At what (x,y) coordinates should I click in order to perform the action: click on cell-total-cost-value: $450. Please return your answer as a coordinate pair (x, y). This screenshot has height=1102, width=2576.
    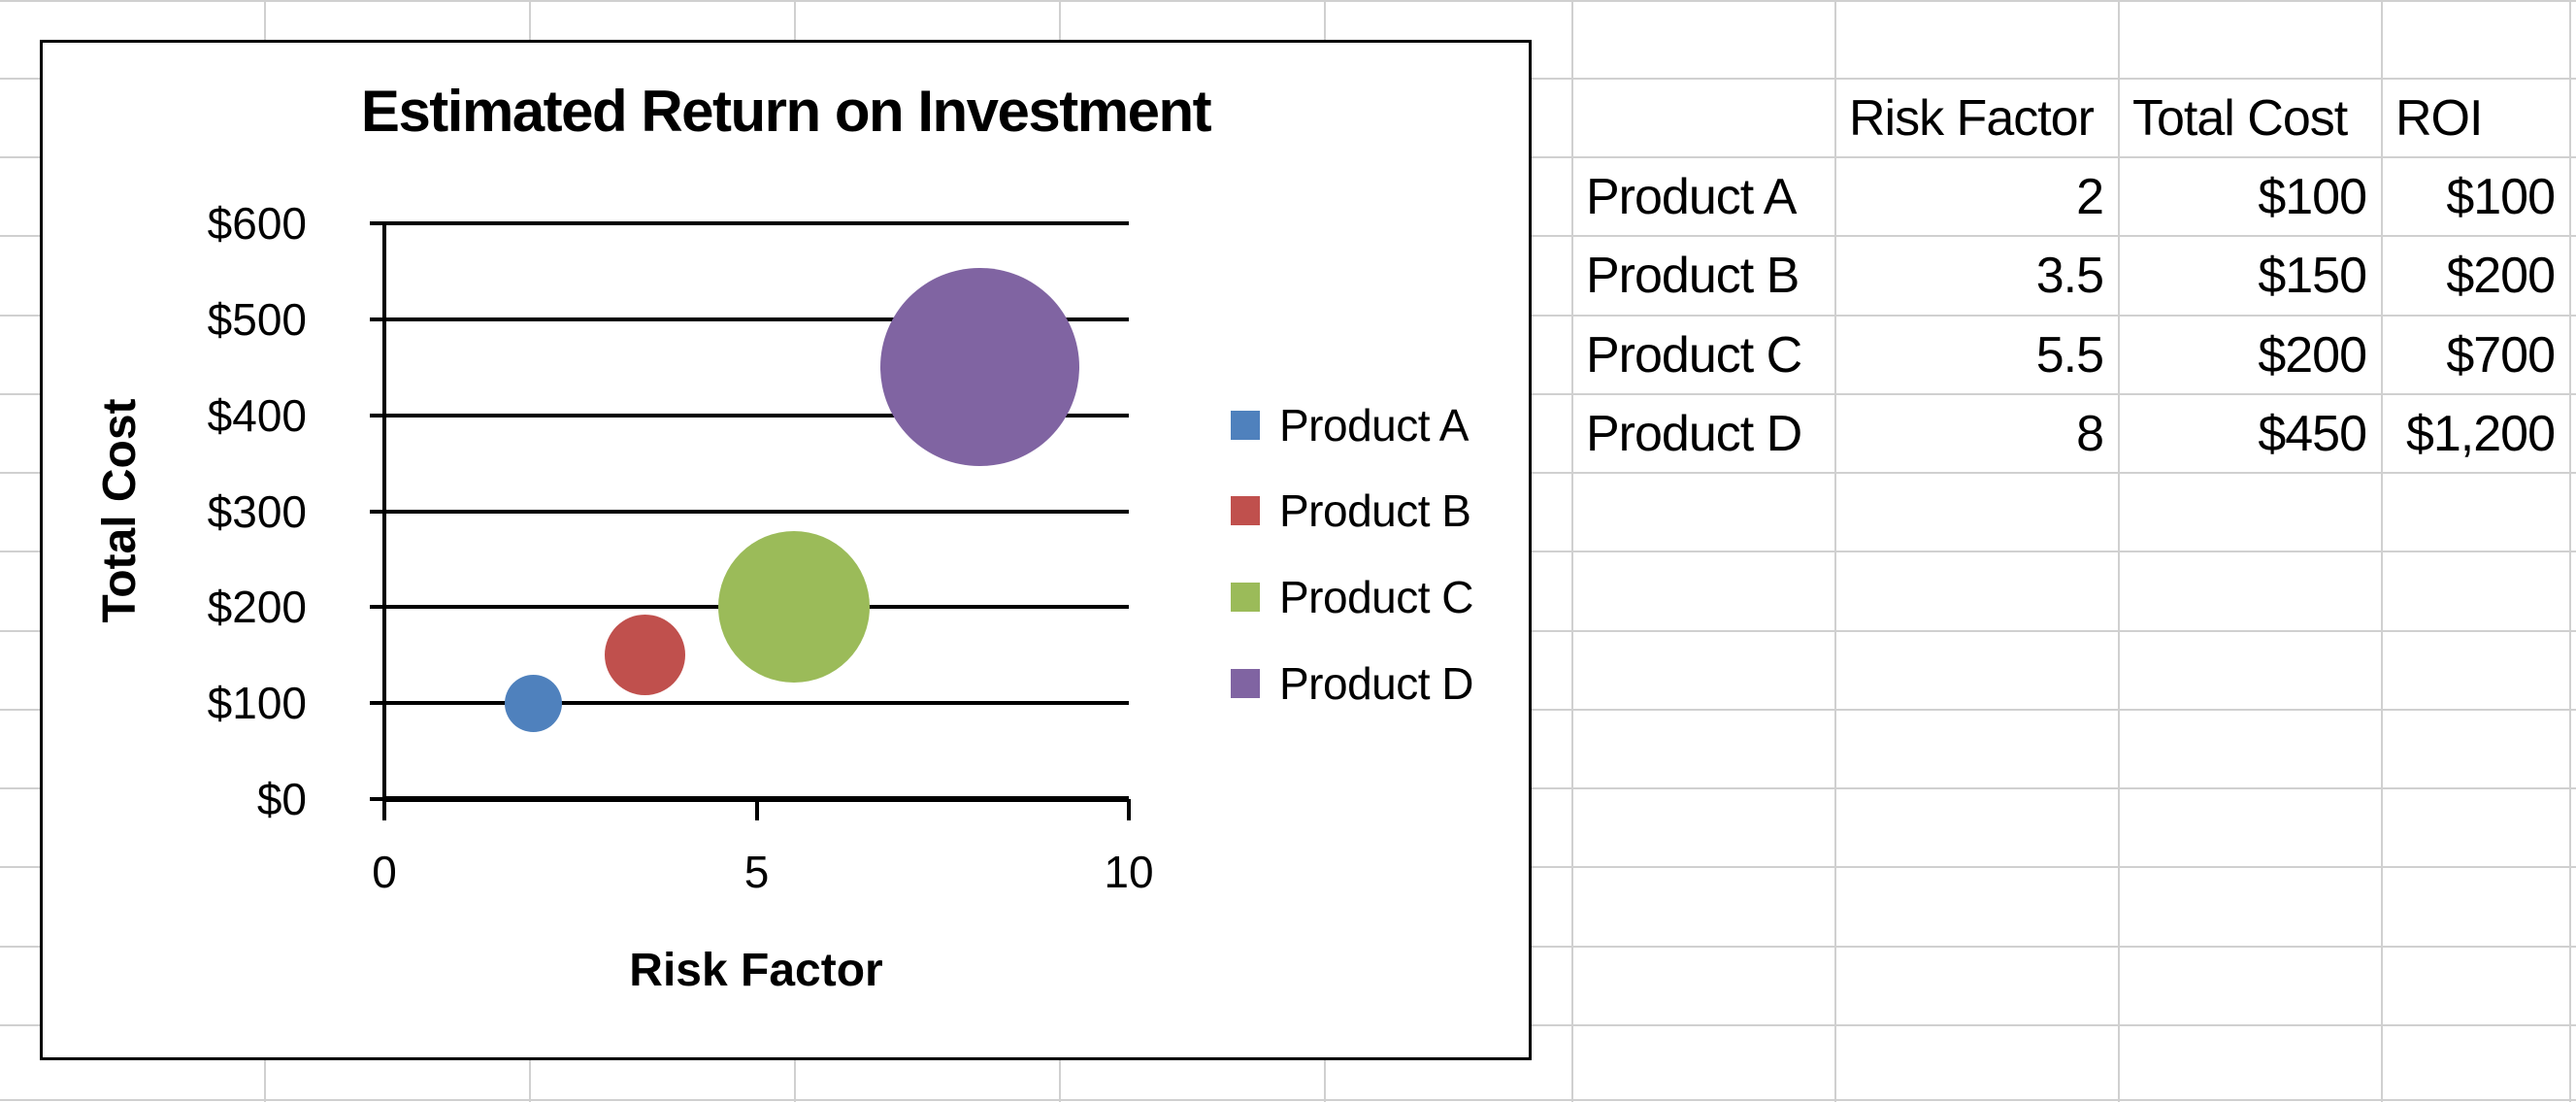
    Looking at the image, I should click on (2312, 433).